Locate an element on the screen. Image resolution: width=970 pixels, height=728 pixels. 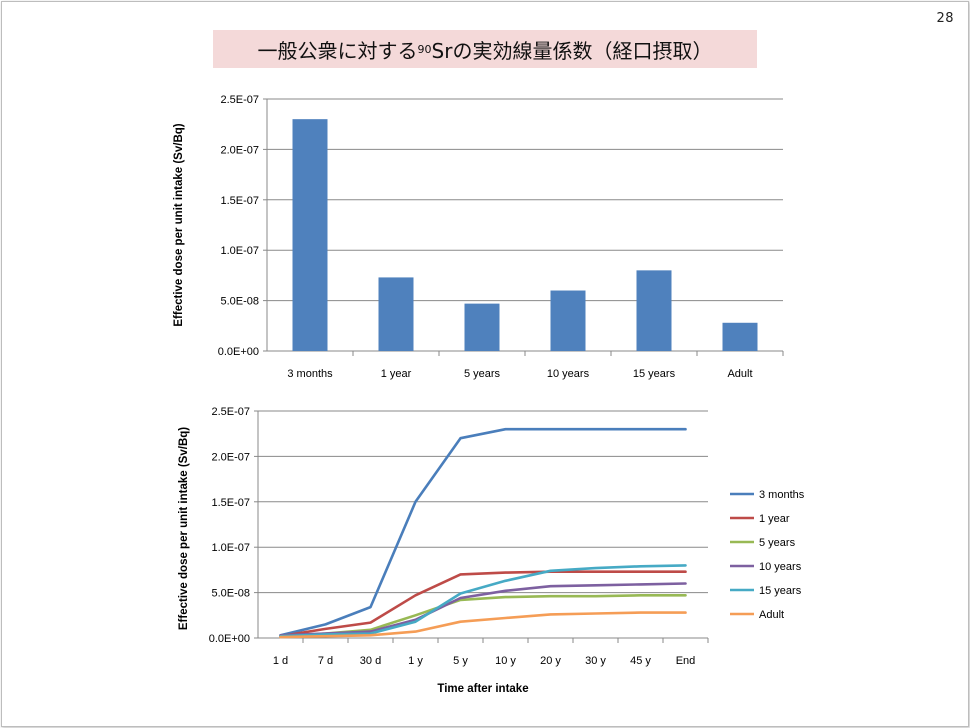
legend-label: 15 years is located at coordinates (780, 591).